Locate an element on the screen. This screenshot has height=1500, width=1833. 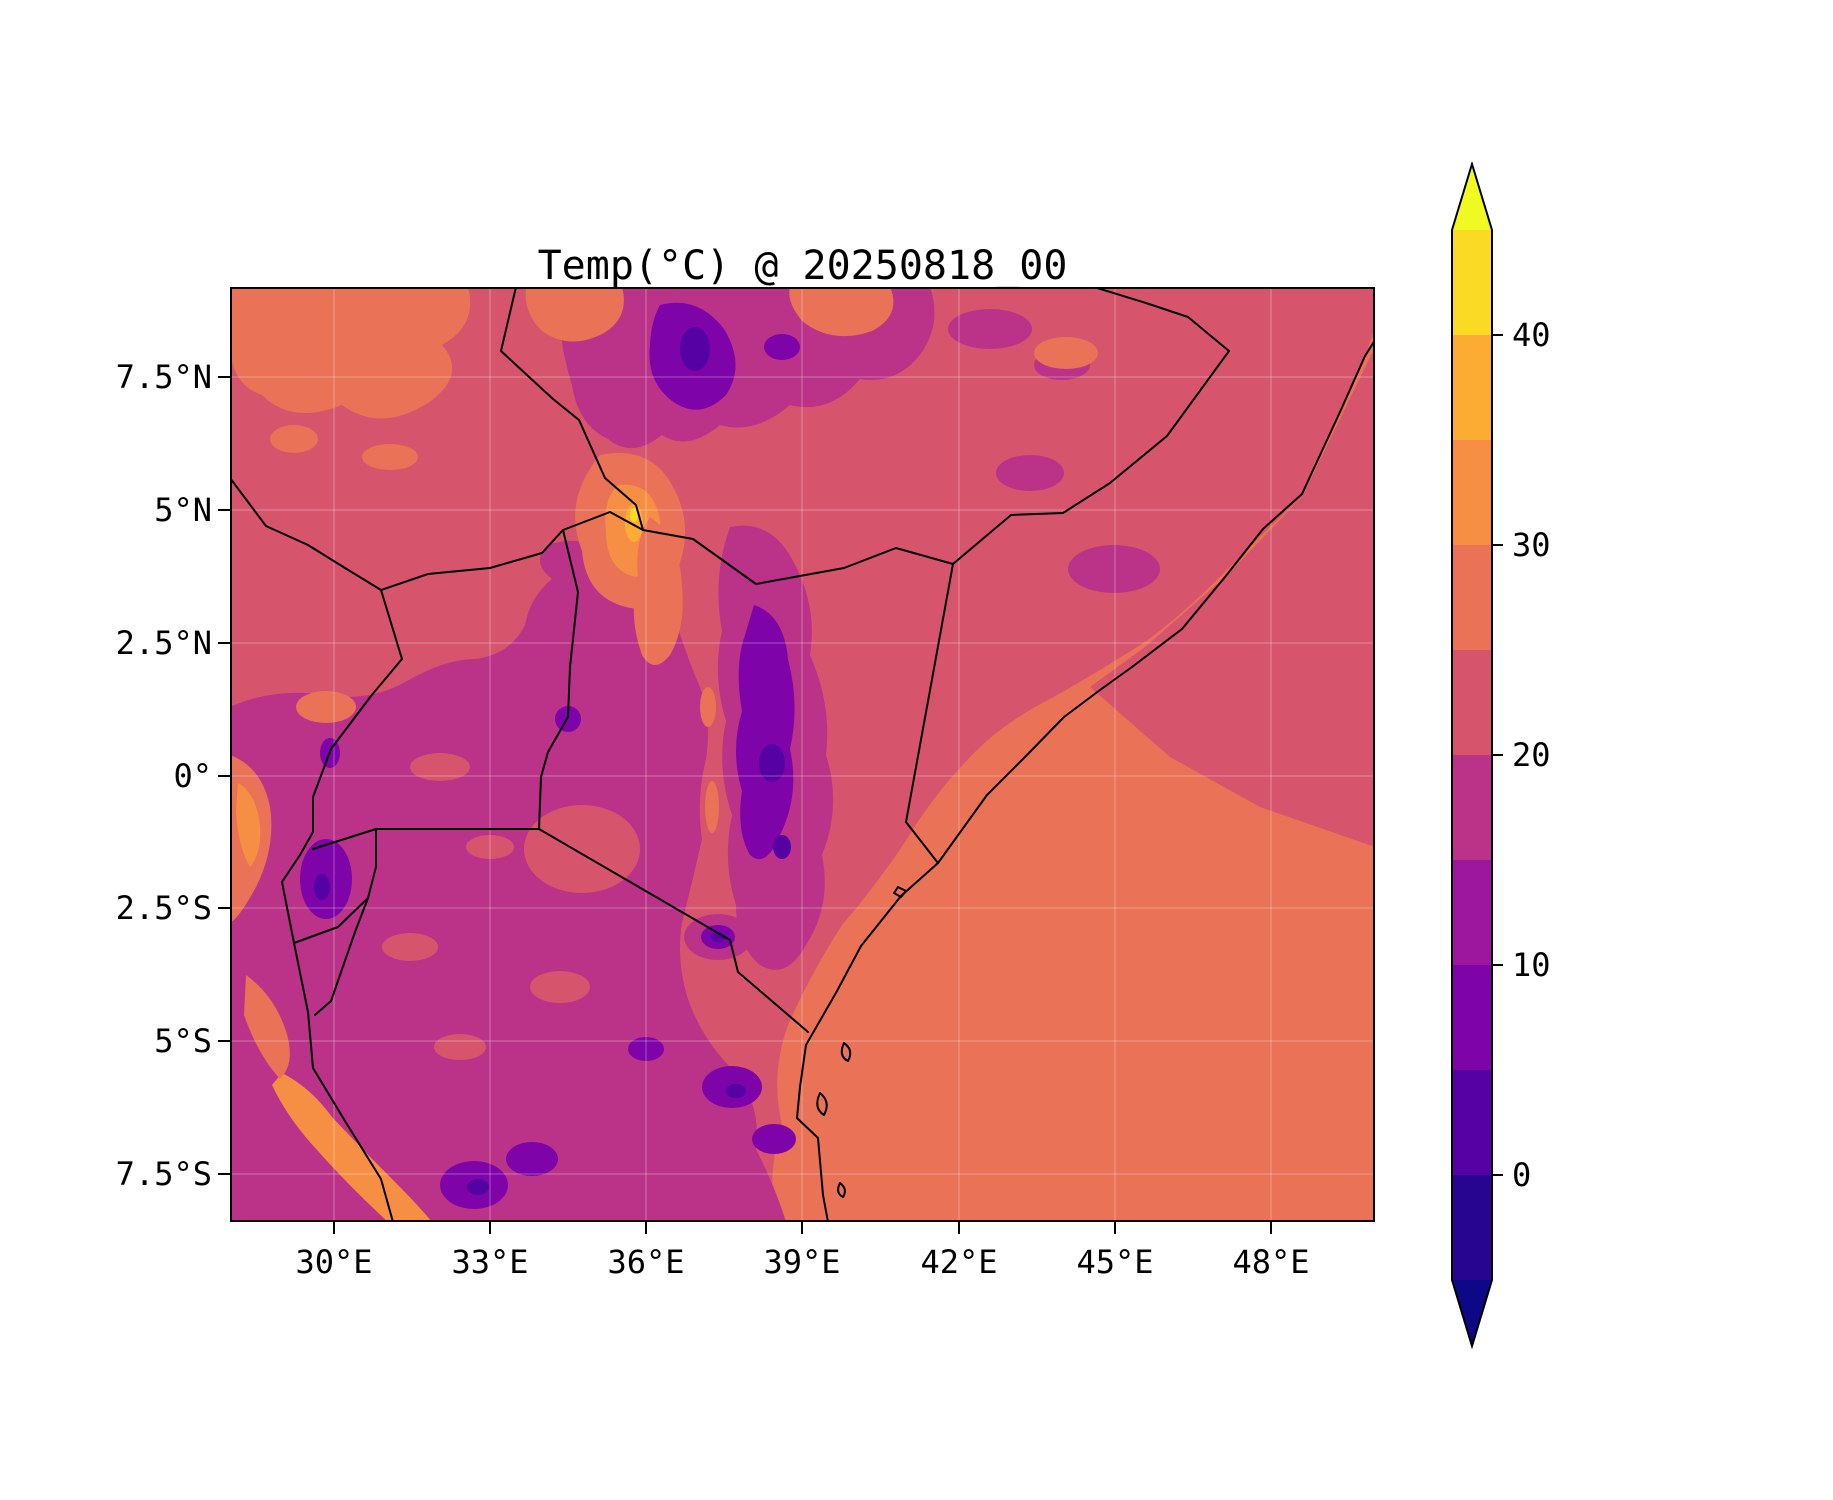
x-tick-label: 45°E is located at coordinates (1115, 1262).